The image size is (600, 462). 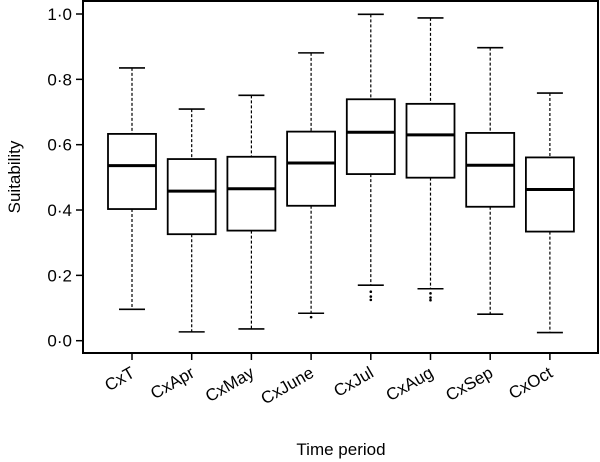 I want to click on x-tick-label: CxAug, so click(x=410, y=384).